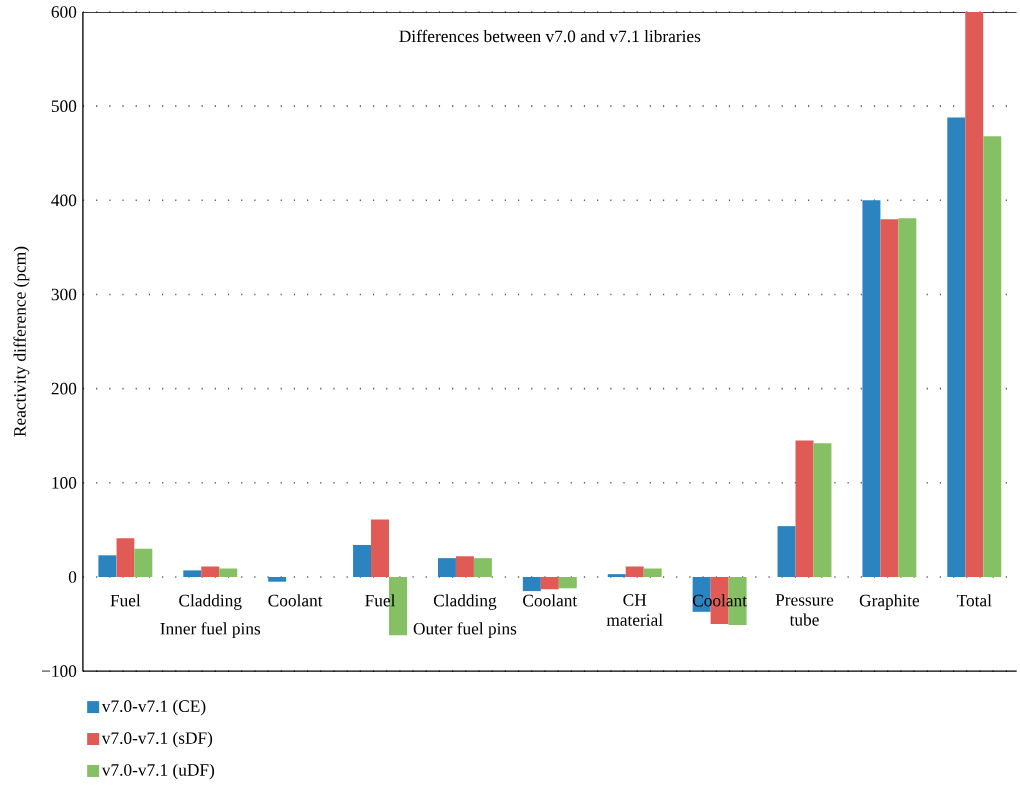  I want to click on y-tick-label: −100, so click(59, 671).